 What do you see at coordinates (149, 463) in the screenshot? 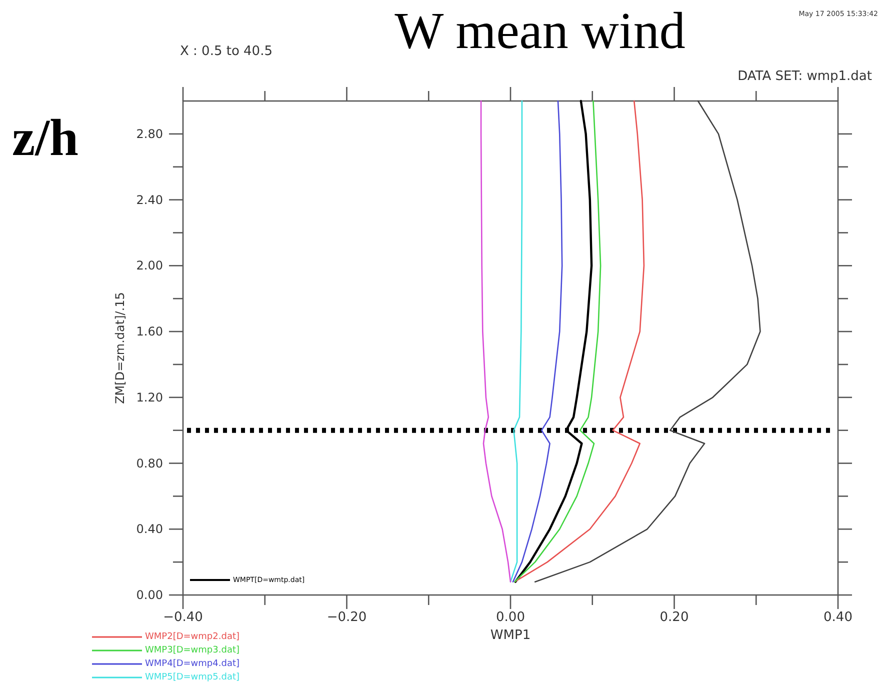
I see `y-tick-label: 0.80` at bounding box center [149, 463].